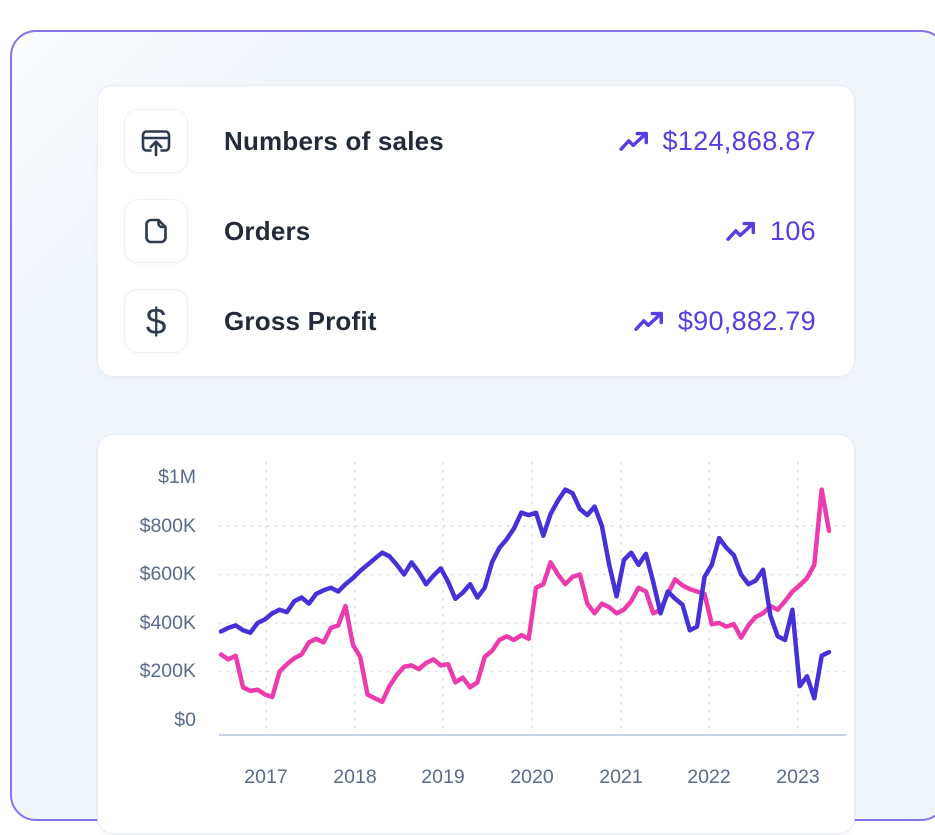 This screenshot has height=835, width=935. Describe the element at coordinates (355, 777) in the screenshot. I see `x-axis-tick: 2018` at that location.